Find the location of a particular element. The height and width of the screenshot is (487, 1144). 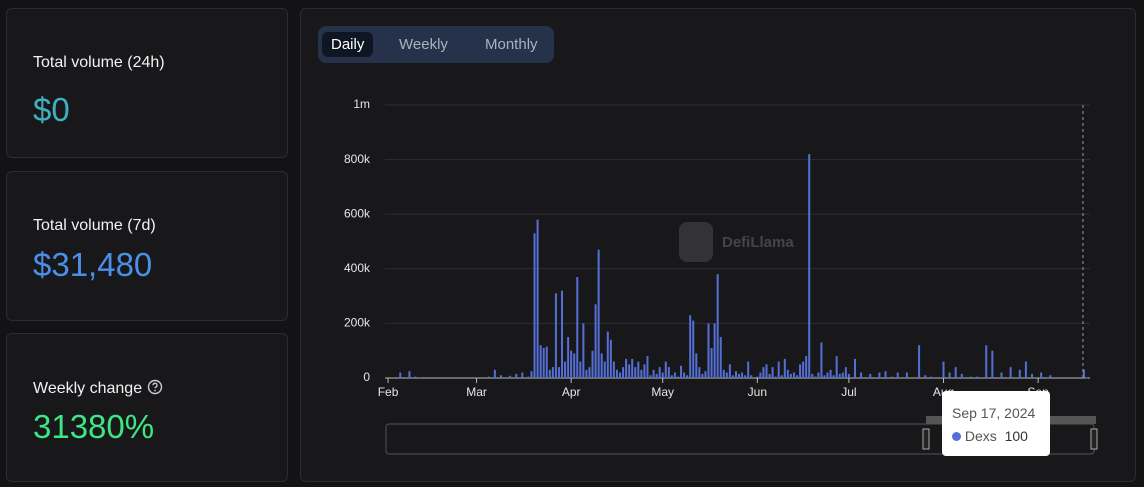

y-tick-label: 400k is located at coordinates (357, 268).